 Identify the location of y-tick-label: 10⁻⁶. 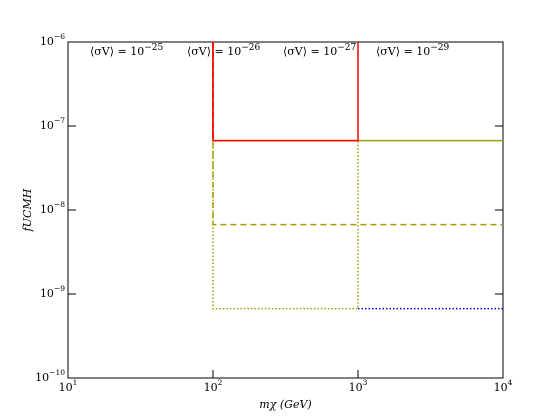
(52, 40).